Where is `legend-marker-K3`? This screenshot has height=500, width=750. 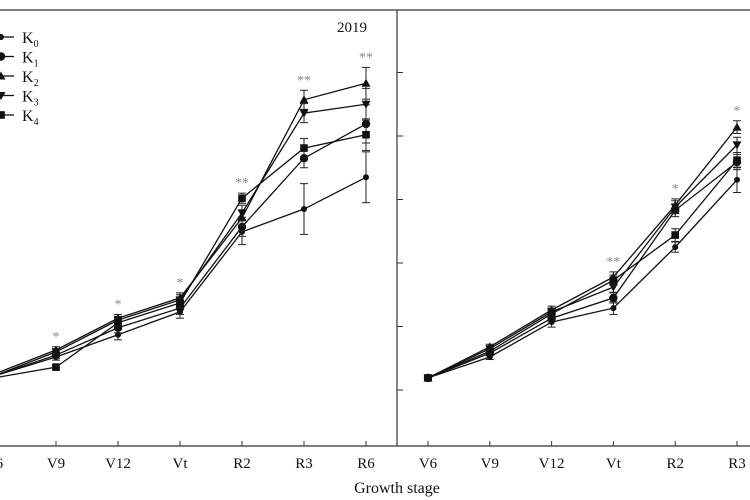 legend-marker-K3 is located at coordinates (3, 96).